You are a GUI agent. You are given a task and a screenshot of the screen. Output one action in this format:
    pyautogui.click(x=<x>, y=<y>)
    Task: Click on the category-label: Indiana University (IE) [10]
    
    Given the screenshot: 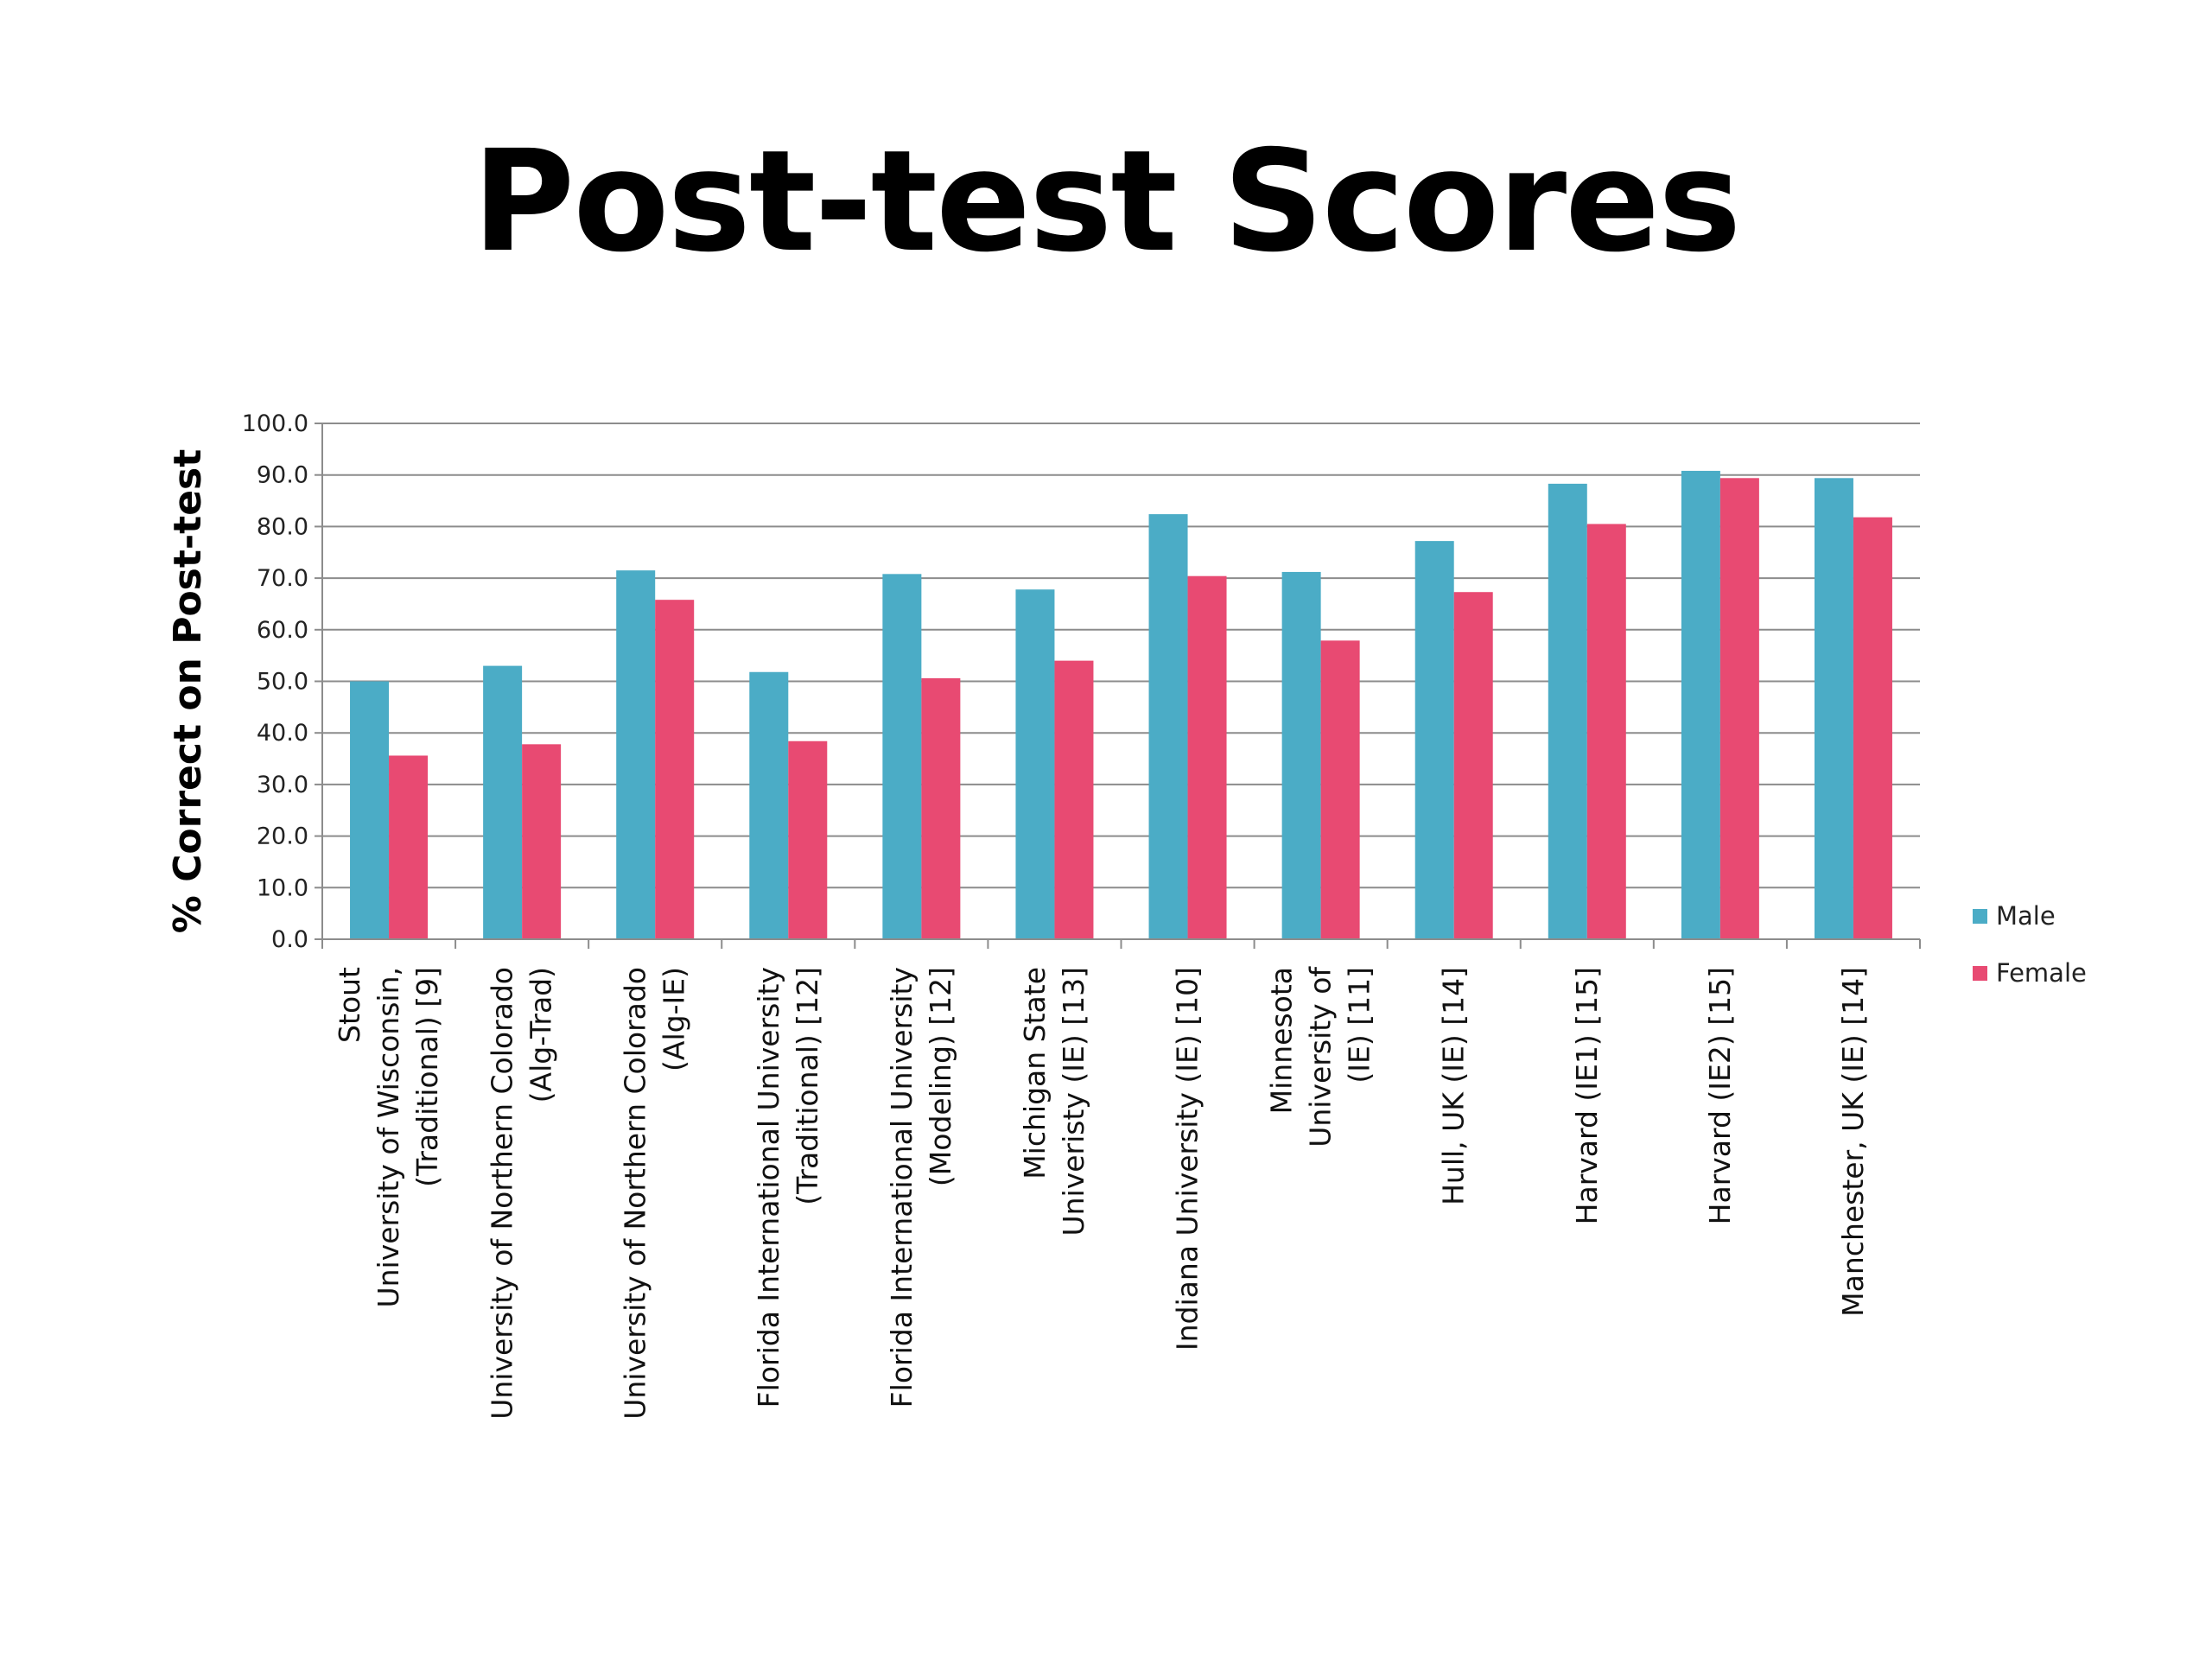 What is the action you would take?
    pyautogui.click(x=1188, y=1159)
    